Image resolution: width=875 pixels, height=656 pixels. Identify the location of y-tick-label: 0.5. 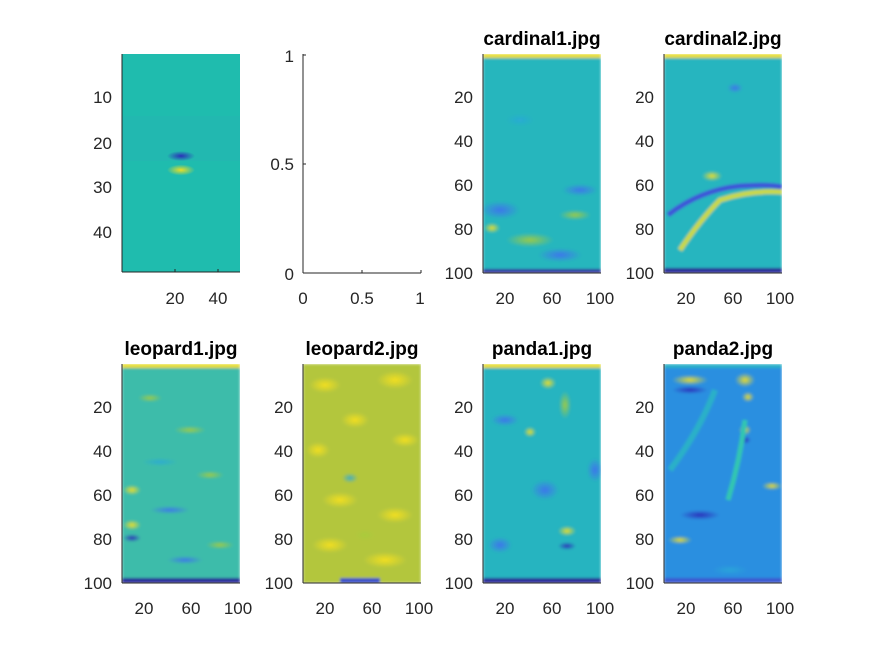
(282, 164).